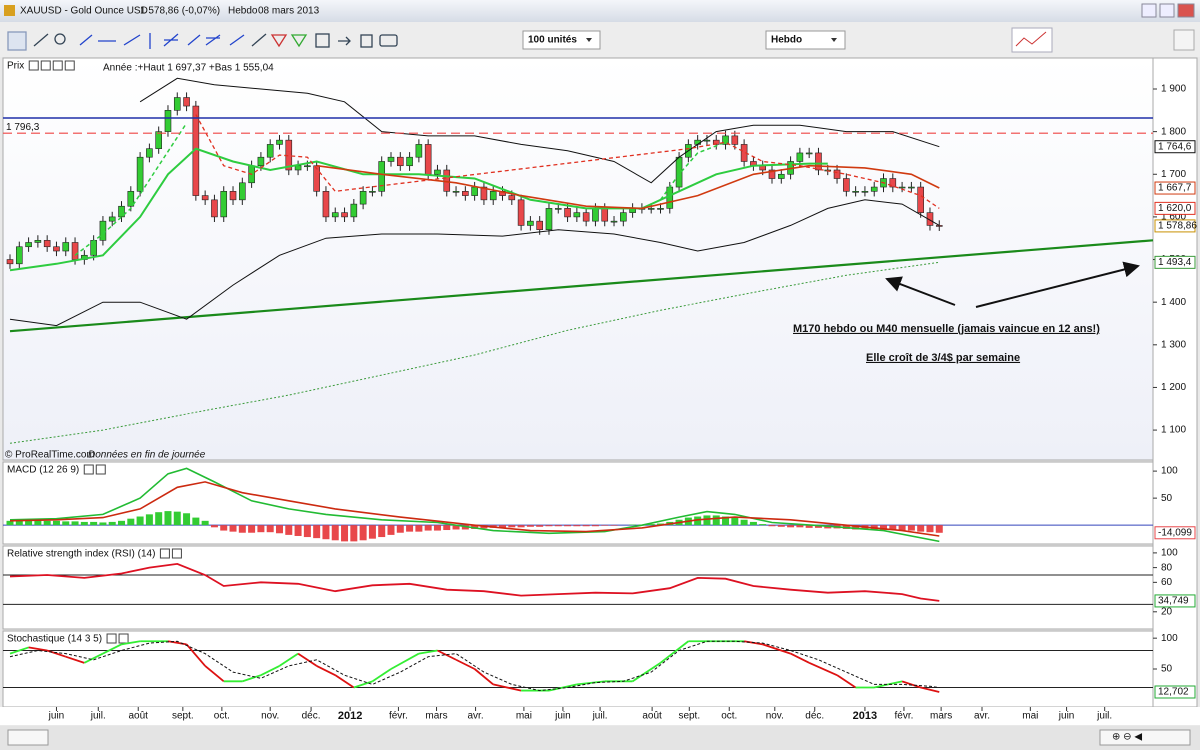 The width and height of the screenshot is (1200, 750). Describe the element at coordinates (50, 455) in the screenshot. I see `source: © ProRealTime.com` at that location.